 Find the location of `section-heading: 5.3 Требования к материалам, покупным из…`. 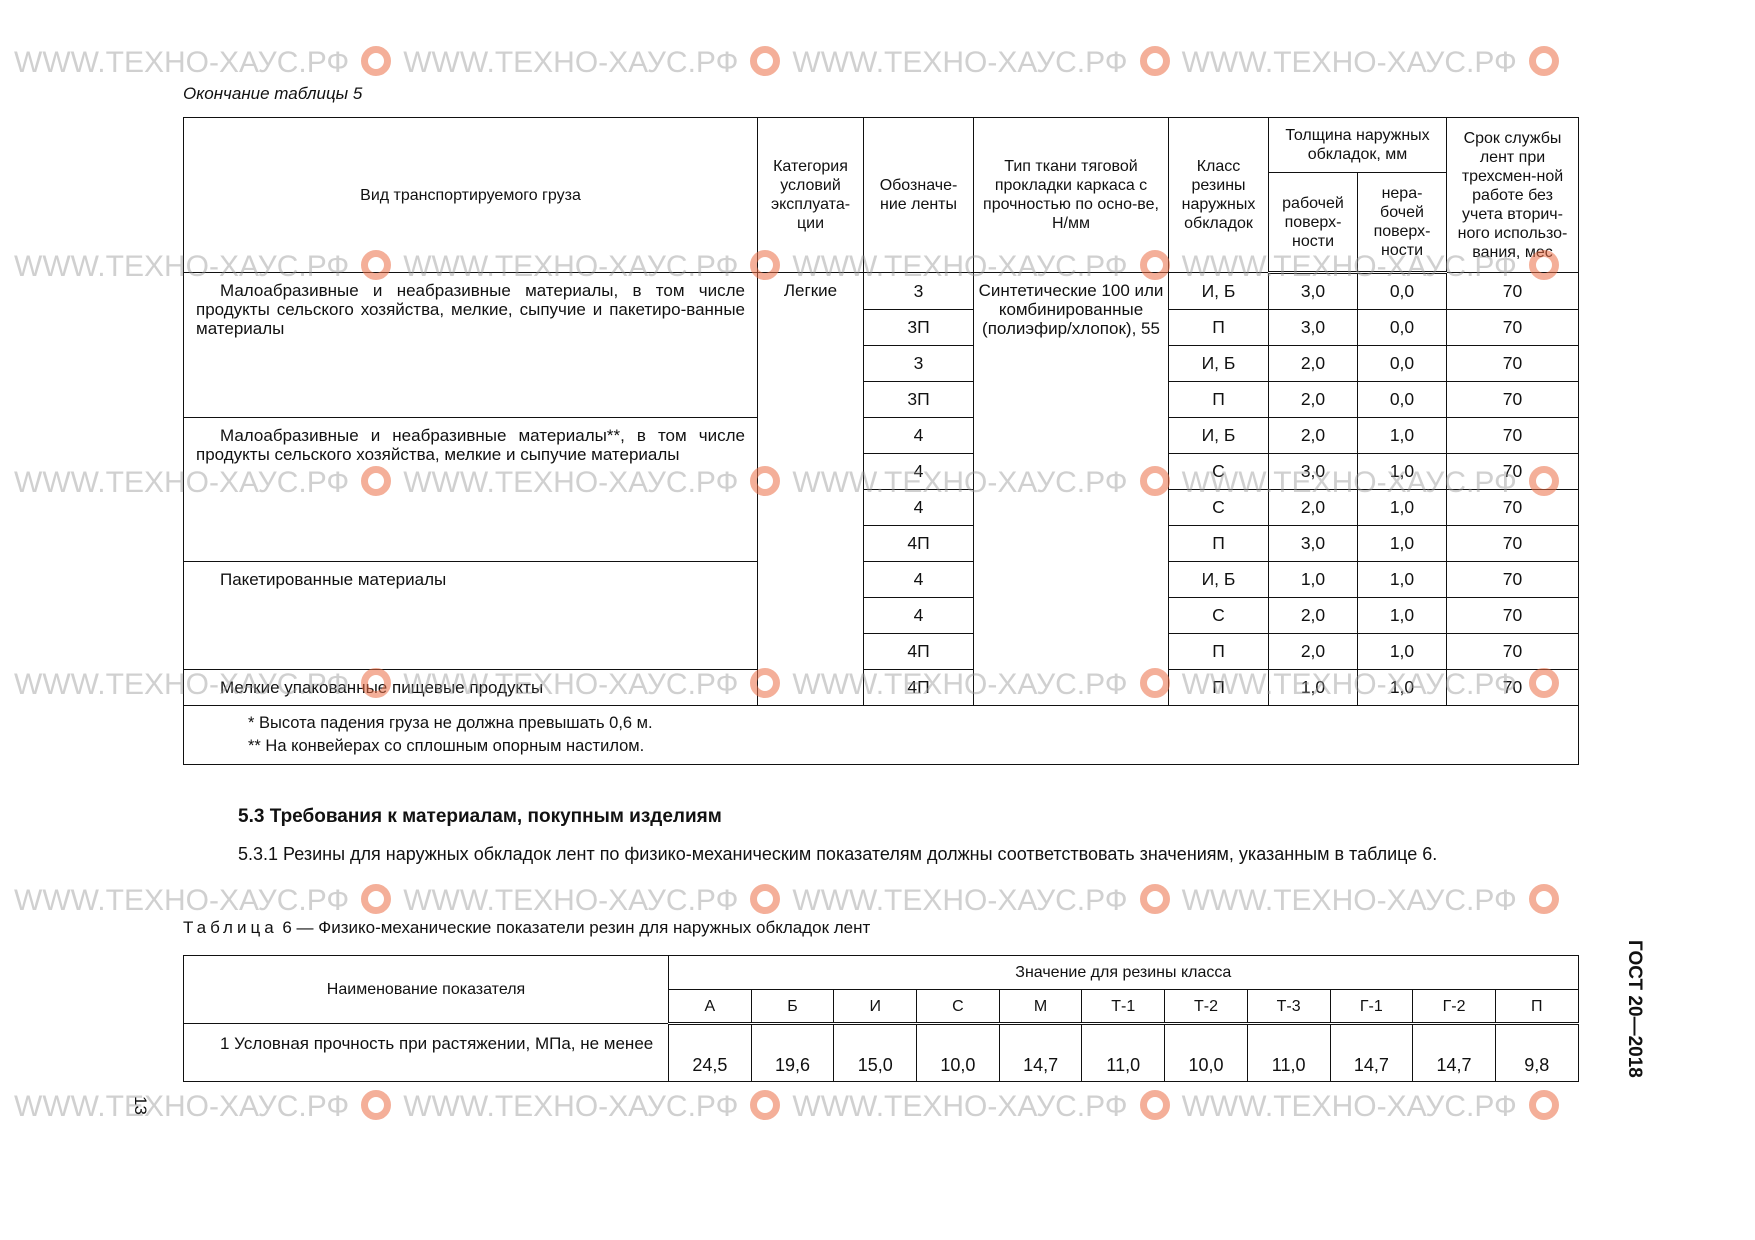

section-heading: 5.3 Требования к материалам, покупным из… is located at coordinates (480, 816).